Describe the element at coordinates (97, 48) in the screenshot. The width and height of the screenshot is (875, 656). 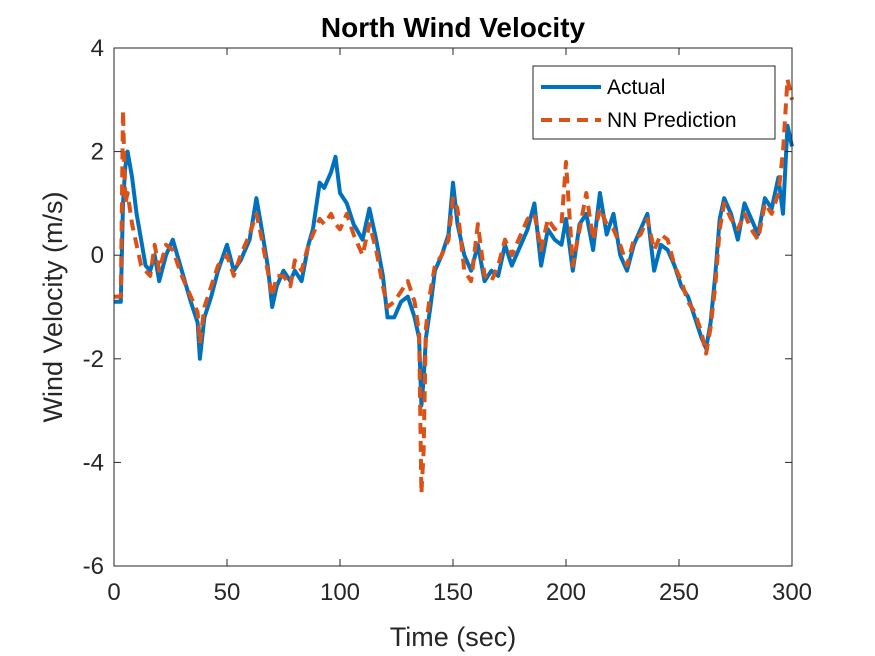
I see `y-tick-label-5: 4` at that location.